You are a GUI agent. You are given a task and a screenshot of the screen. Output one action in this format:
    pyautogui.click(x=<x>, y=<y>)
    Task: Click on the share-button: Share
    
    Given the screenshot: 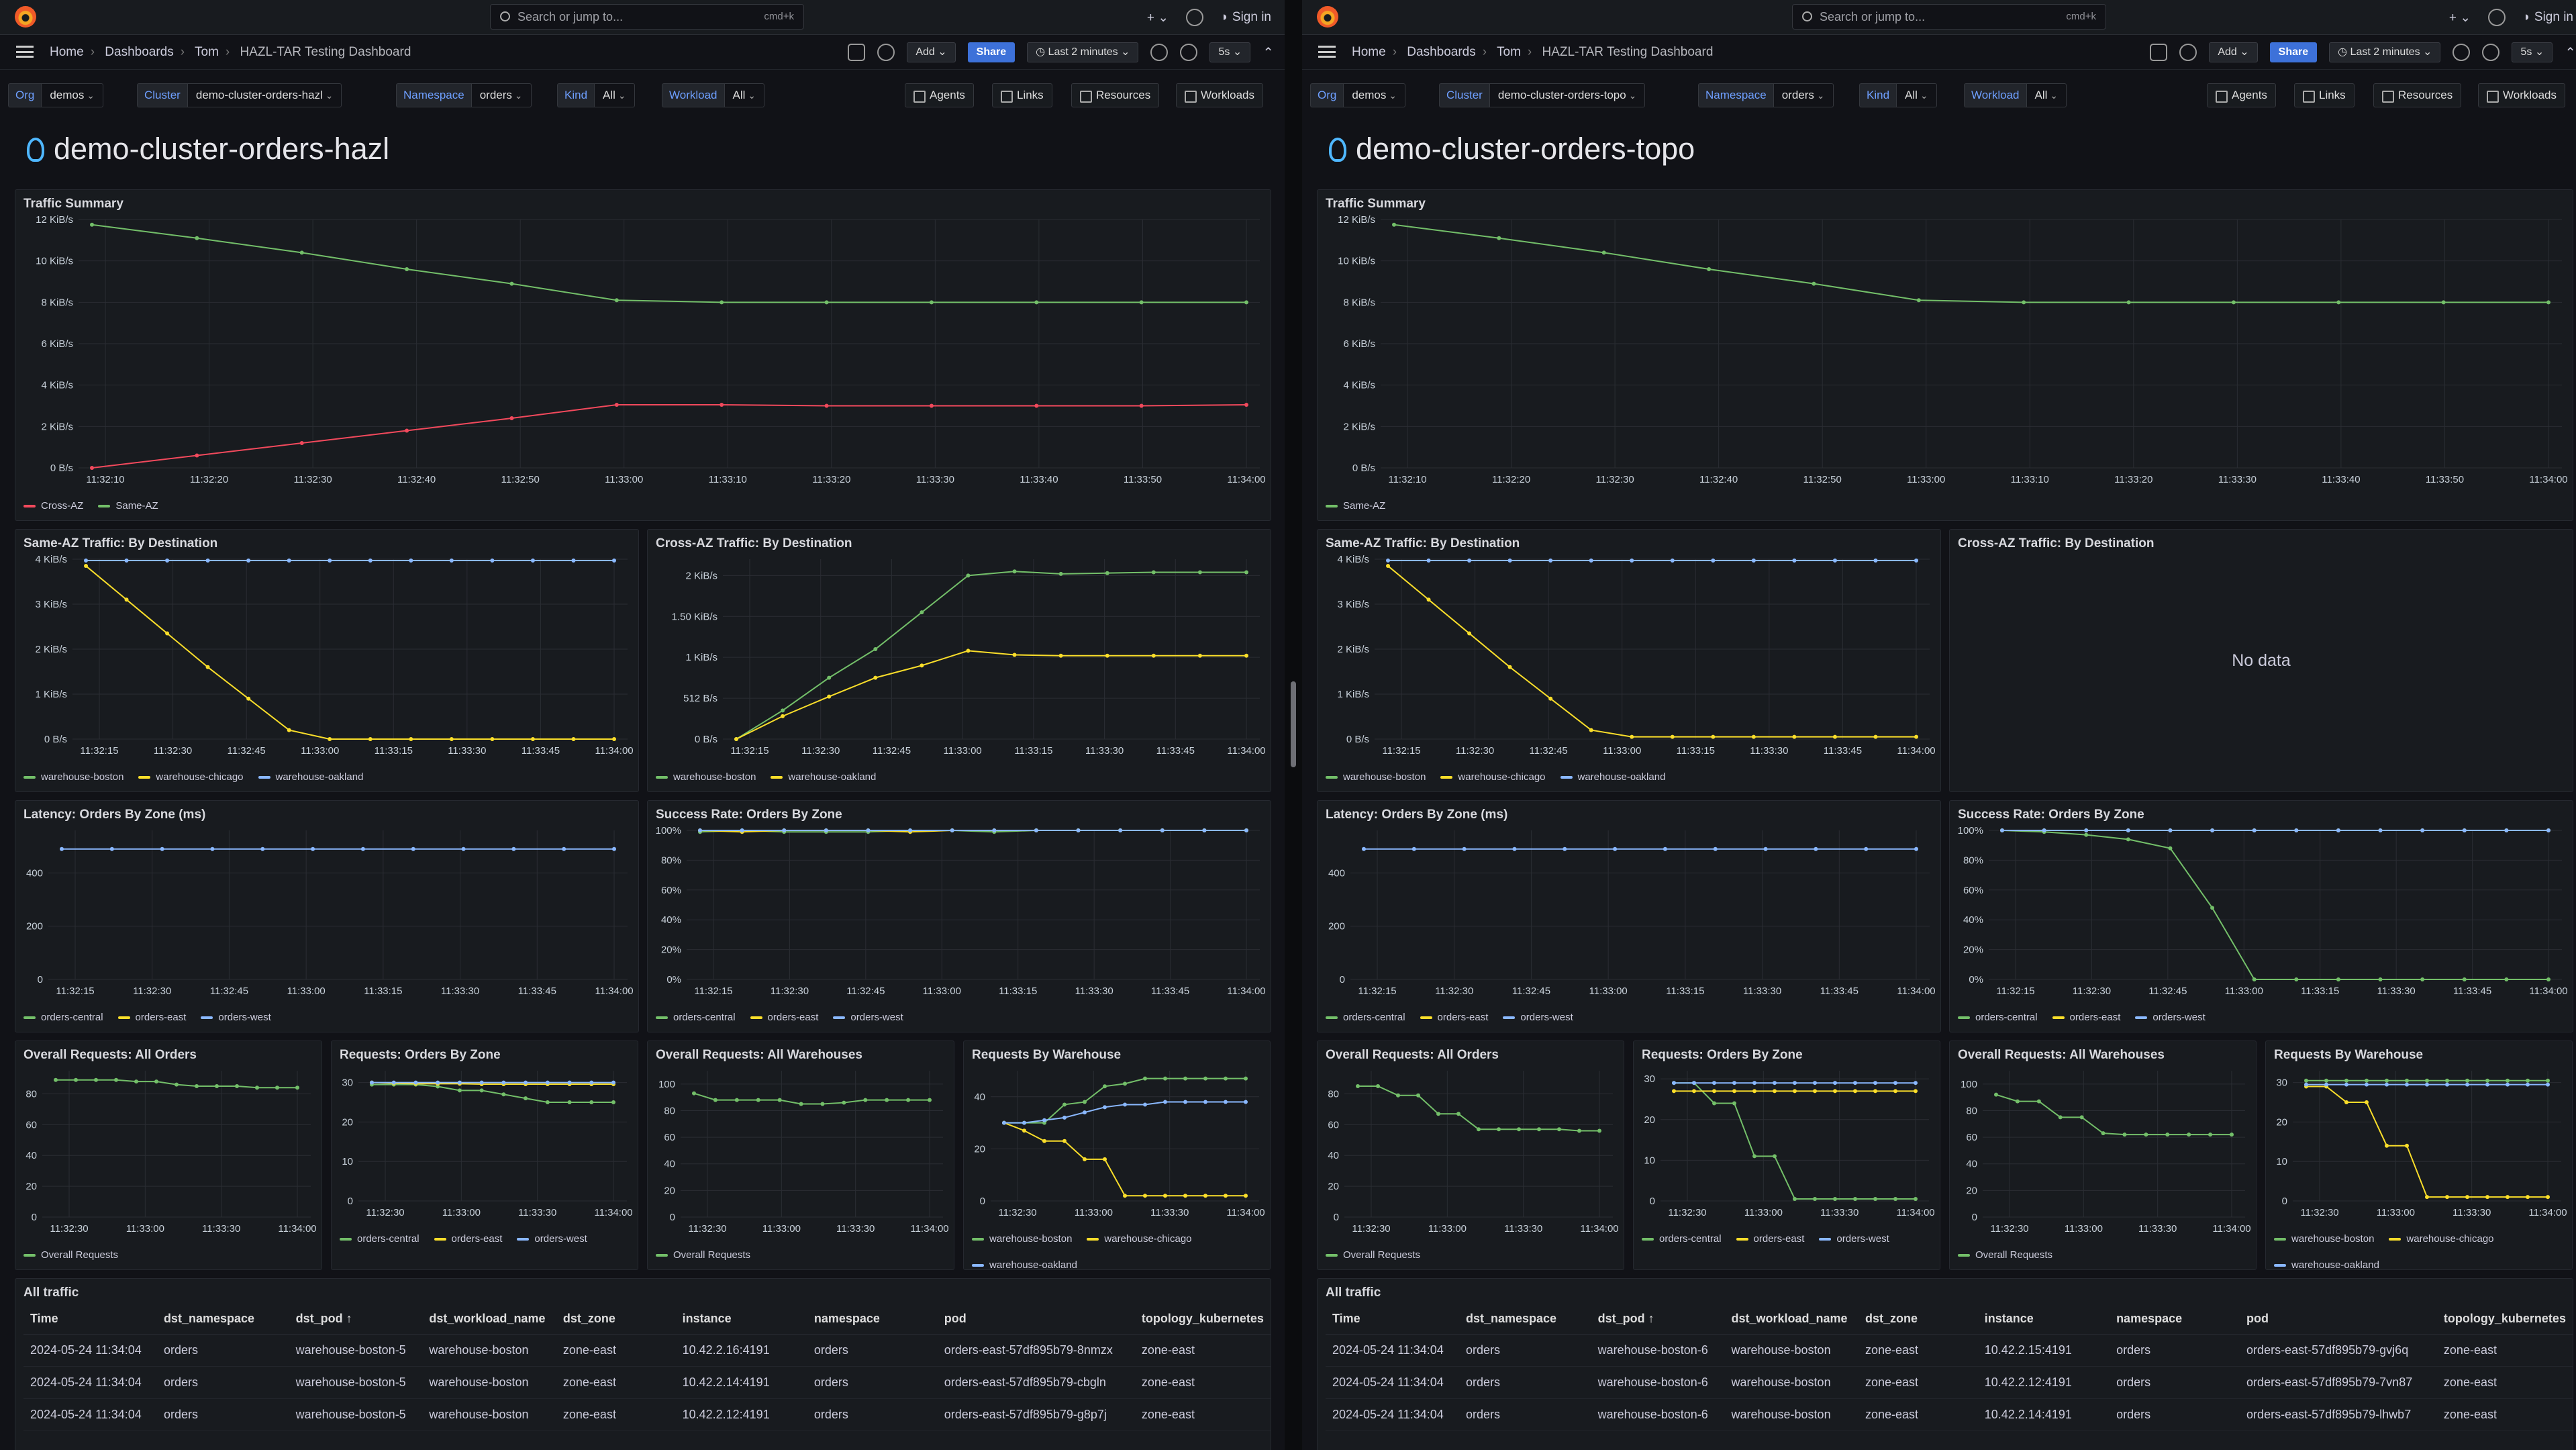 What is the action you would take?
    pyautogui.click(x=2293, y=52)
    